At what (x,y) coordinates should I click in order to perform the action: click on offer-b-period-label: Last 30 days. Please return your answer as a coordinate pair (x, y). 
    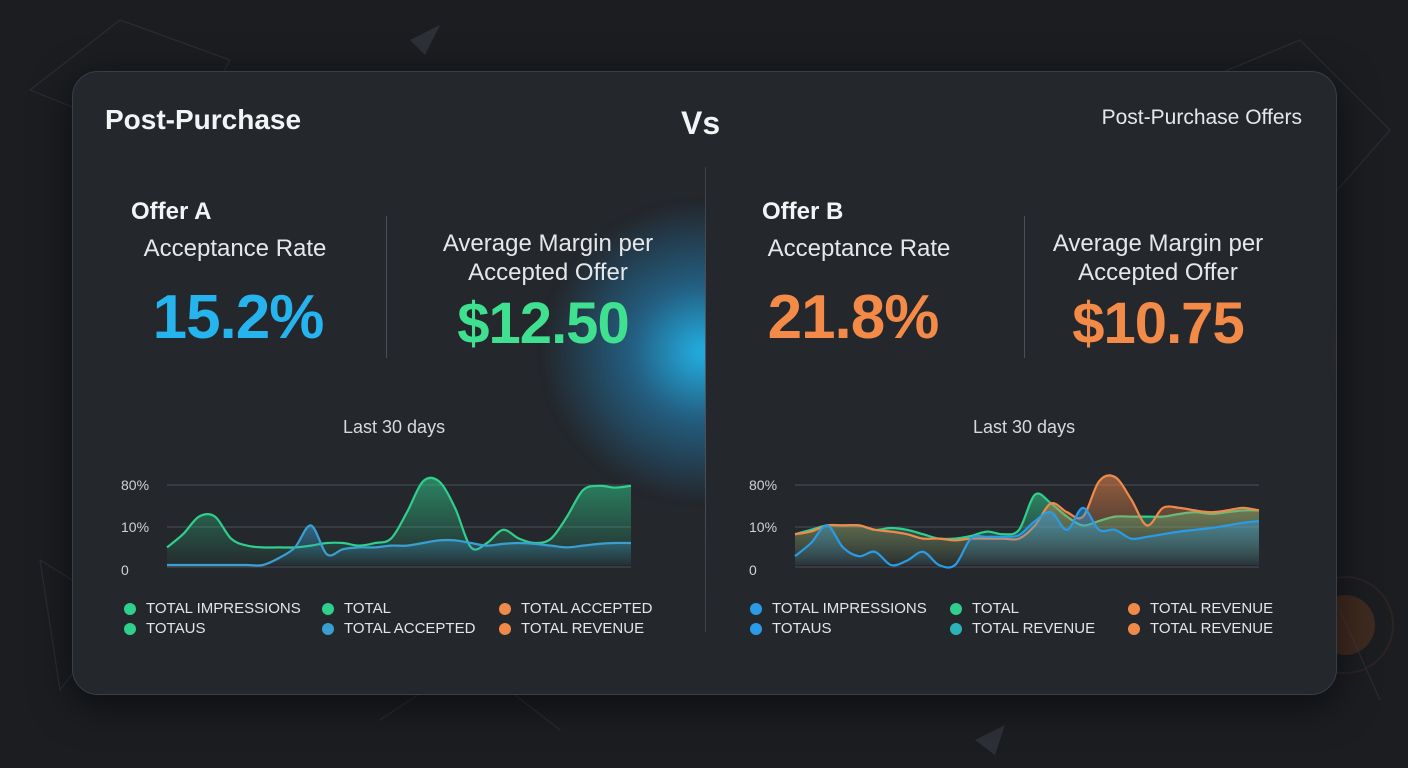
    Looking at the image, I should click on (1024, 427).